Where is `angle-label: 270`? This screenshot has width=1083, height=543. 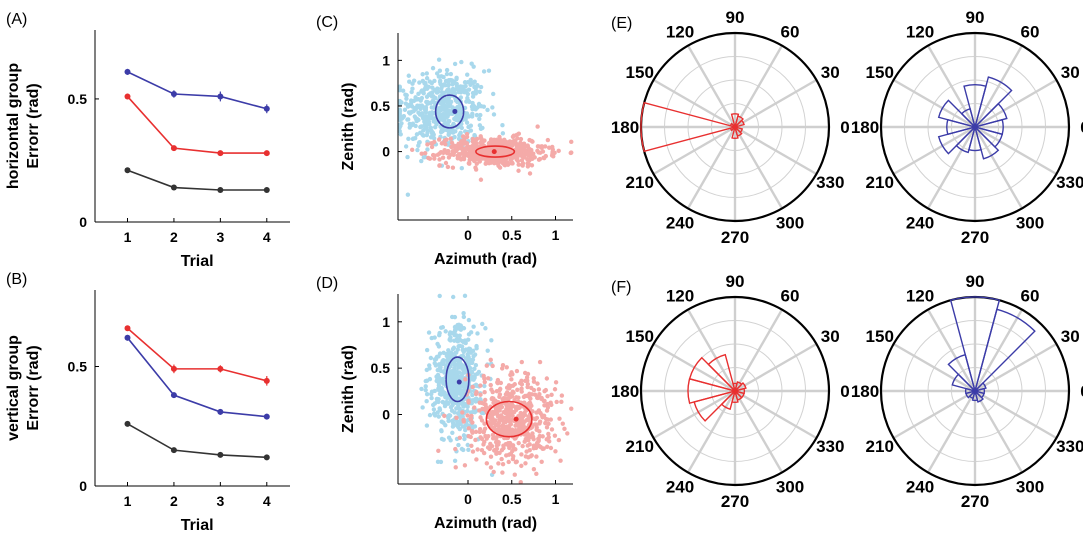
angle-label: 270 is located at coordinates (735, 237).